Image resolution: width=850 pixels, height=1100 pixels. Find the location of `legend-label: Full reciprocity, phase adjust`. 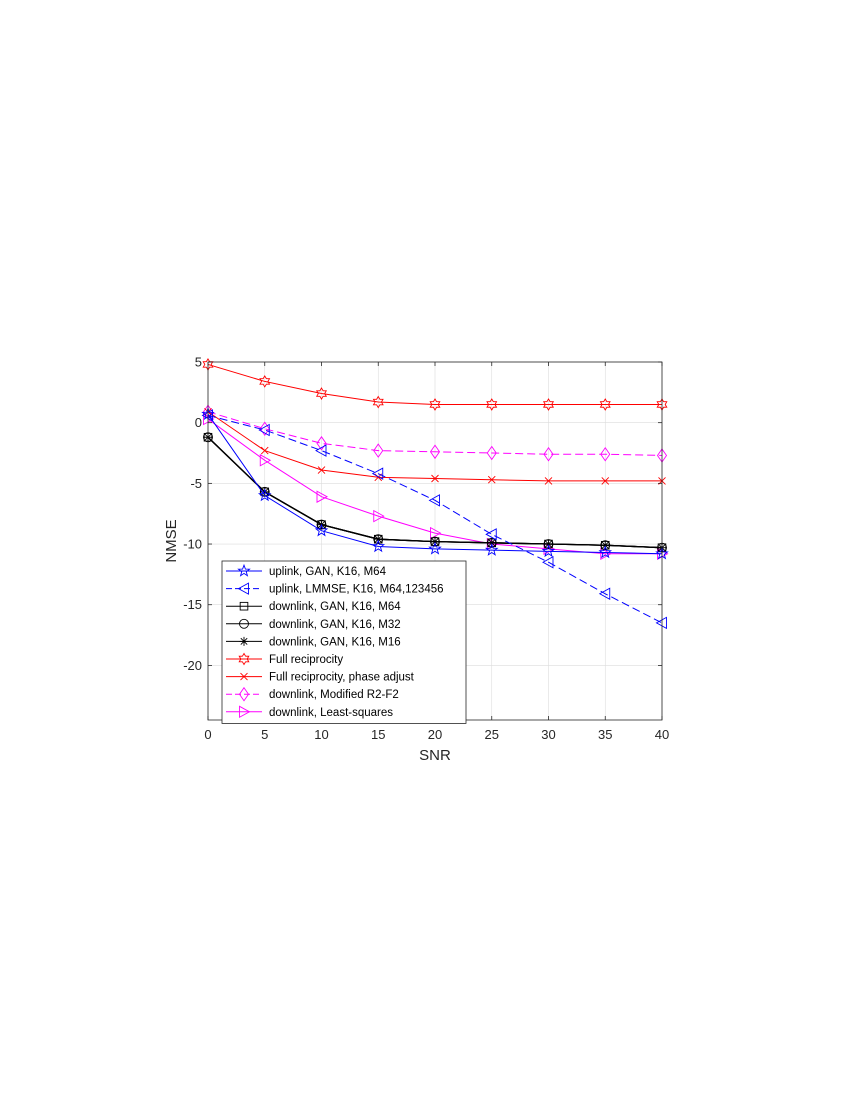

legend-label: Full reciprocity, phase adjust is located at coordinates (342, 678).